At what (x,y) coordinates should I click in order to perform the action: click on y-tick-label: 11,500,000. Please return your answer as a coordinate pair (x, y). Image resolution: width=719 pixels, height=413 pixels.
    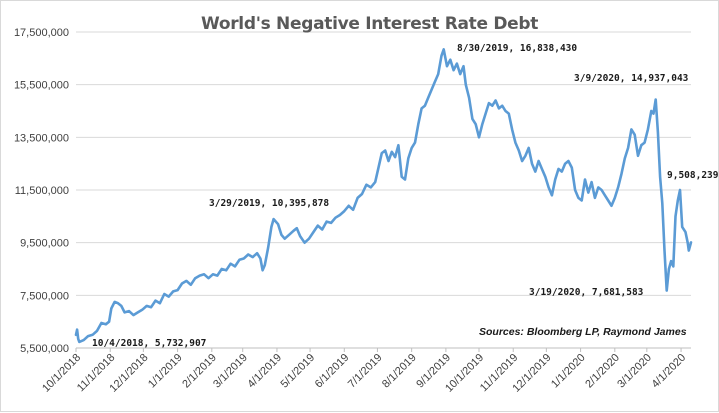
    Looking at the image, I should click on (42, 191).